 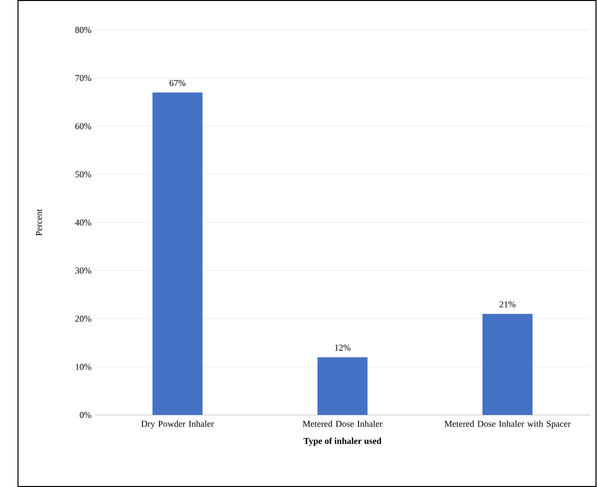 I want to click on data-label: 21%, so click(x=508, y=304).